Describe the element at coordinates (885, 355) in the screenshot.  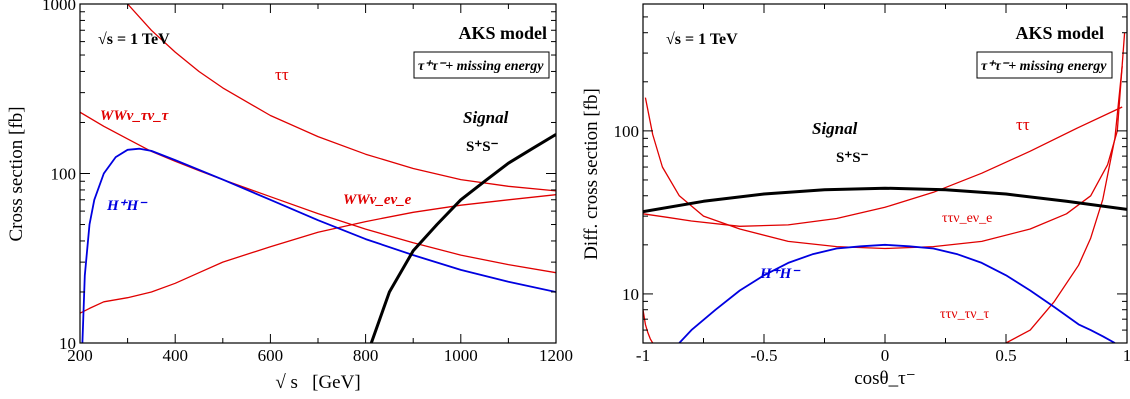
I see `right-x-tick-label: 0` at that location.